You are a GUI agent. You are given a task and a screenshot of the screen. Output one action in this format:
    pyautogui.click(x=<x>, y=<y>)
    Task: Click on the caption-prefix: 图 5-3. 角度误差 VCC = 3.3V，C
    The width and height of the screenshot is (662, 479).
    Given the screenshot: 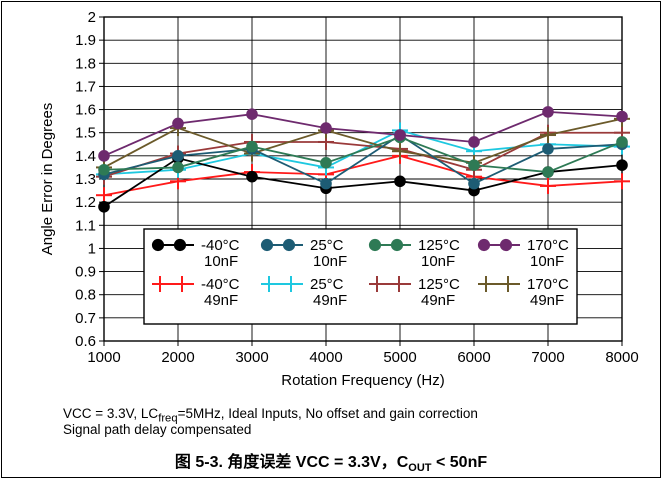 What is the action you would take?
    pyautogui.click(x=291, y=462)
    